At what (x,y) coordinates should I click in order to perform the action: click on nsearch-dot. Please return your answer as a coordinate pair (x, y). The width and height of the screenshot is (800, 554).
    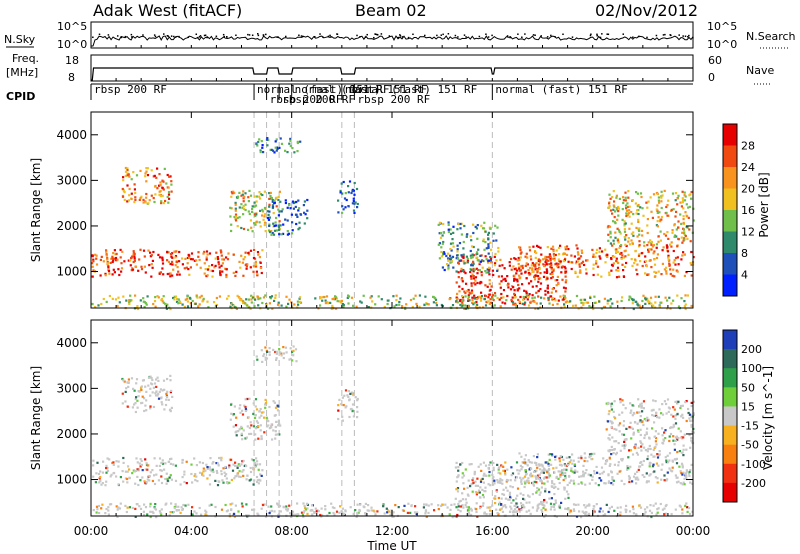
    Looking at the image, I should click on (223, 34).